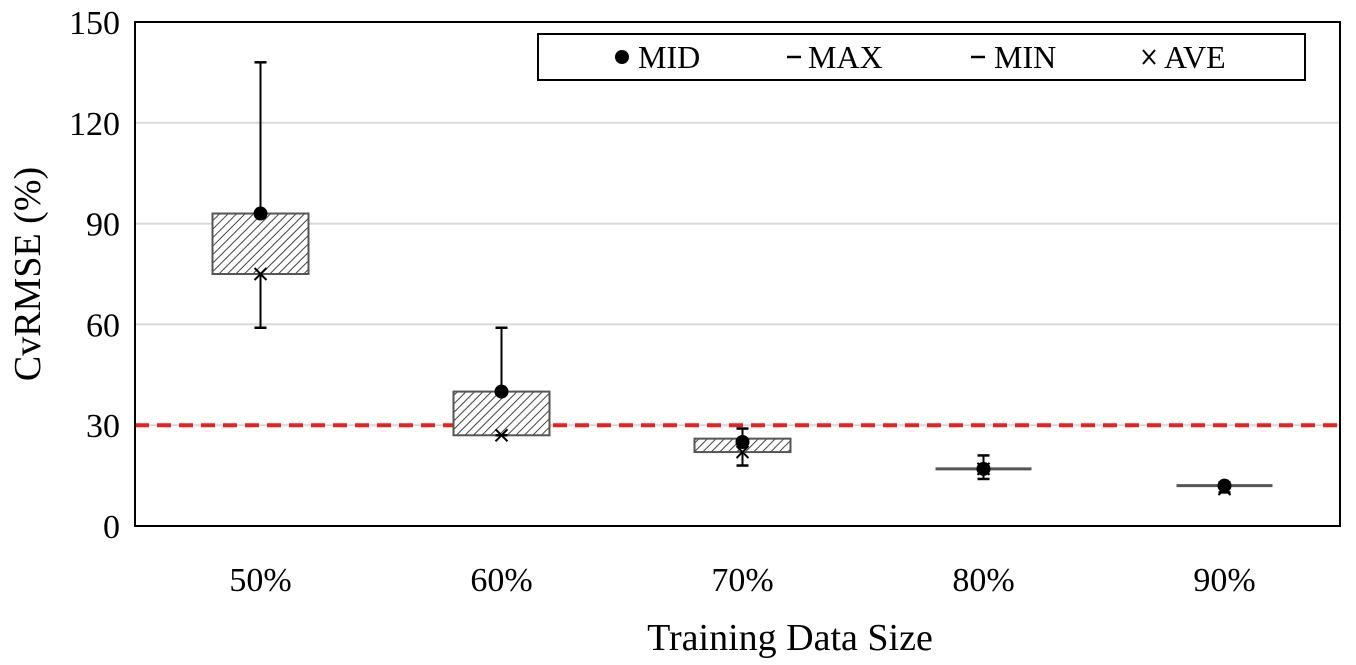  I want to click on x-axis-ticks: 50% 60% 70% 80% 90%, so click(742, 580).